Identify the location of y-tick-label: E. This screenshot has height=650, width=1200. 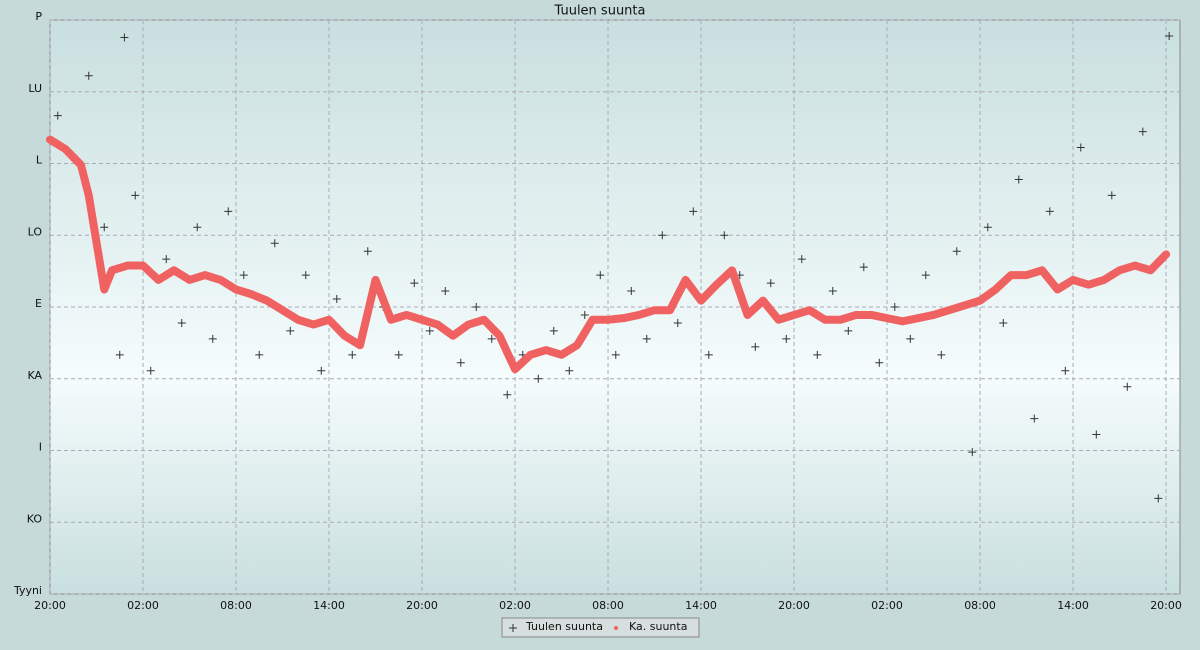
(38, 303).